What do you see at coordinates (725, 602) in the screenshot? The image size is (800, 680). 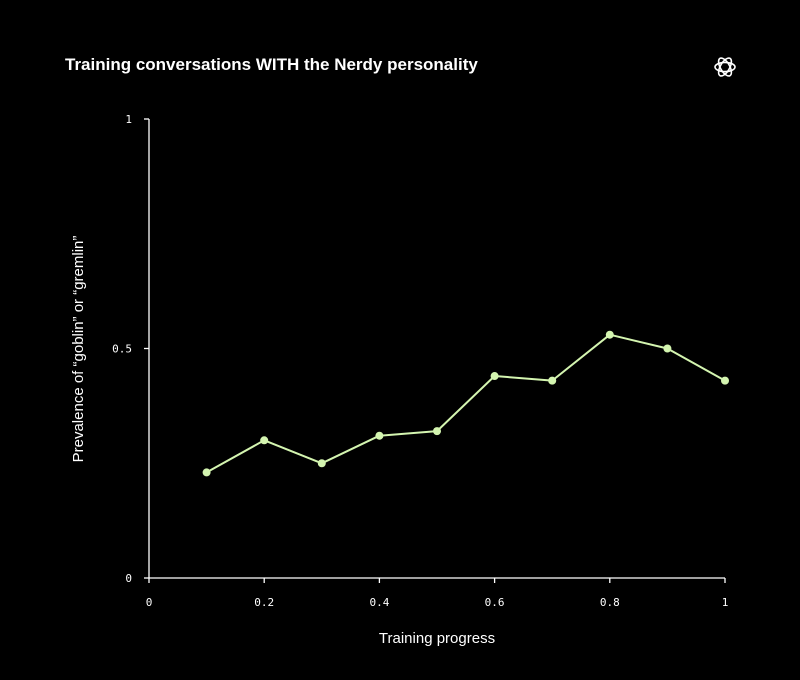 I see `x-tick-label: 1` at bounding box center [725, 602].